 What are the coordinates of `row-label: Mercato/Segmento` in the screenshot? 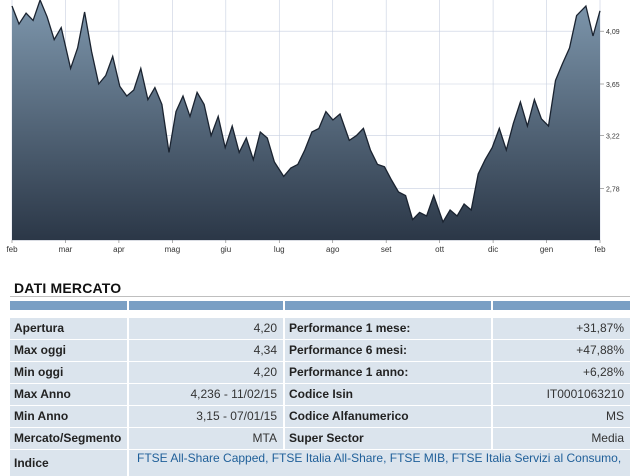 It's located at (68, 438).